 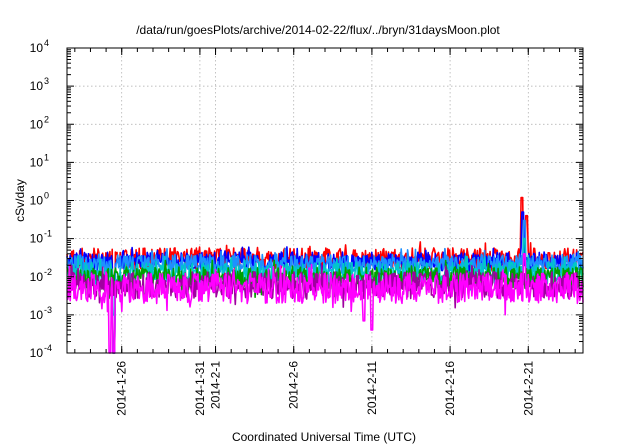 What do you see at coordinates (48, 272) in the screenshot?
I see `y-tick-exponent: -2` at bounding box center [48, 272].